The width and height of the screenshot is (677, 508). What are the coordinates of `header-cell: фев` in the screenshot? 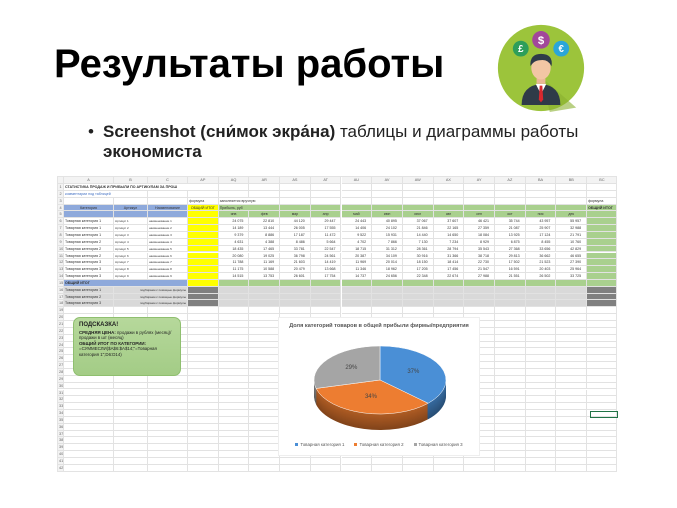 It's located at (265, 215).